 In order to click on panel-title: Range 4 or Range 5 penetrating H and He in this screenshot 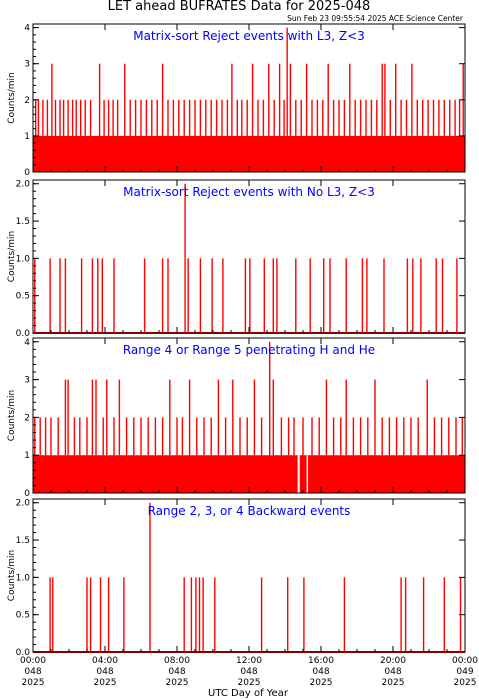, I will do `click(249, 350)`.